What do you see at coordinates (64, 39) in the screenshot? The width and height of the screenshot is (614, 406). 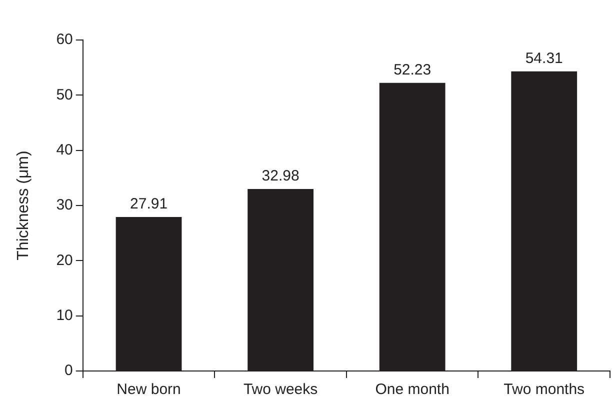 I see `y-tick-label: 60` at bounding box center [64, 39].